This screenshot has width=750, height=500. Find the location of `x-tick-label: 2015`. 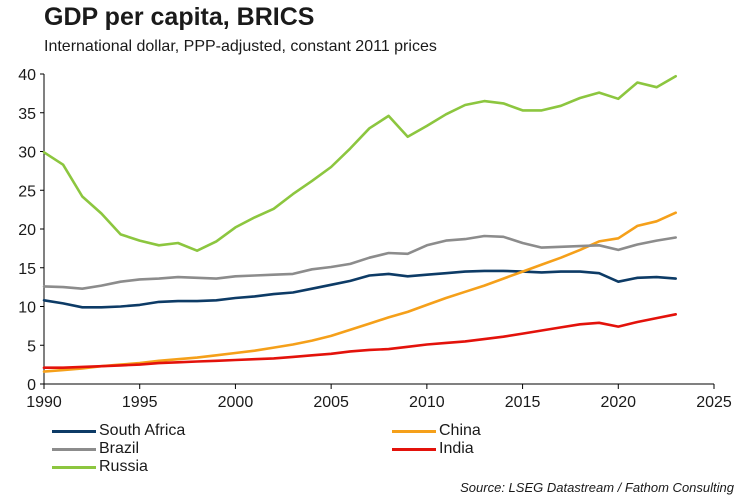

x-tick-label: 2015 is located at coordinates (523, 402).